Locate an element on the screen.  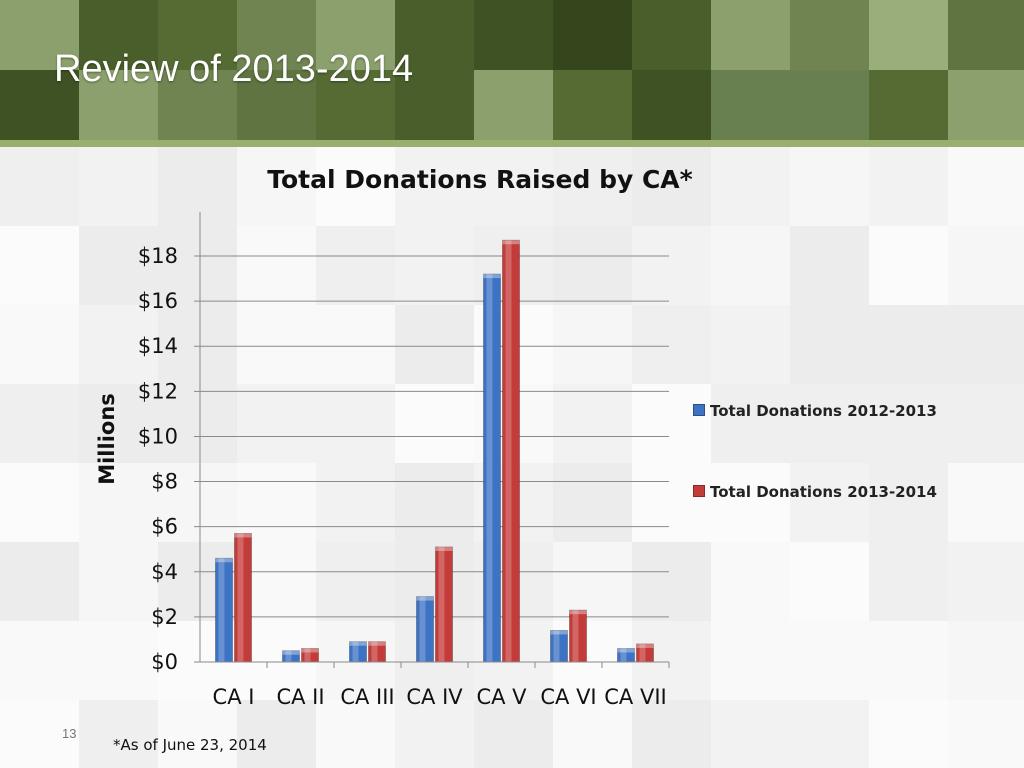
y-tick-label: $18 is located at coordinates (158, 256).